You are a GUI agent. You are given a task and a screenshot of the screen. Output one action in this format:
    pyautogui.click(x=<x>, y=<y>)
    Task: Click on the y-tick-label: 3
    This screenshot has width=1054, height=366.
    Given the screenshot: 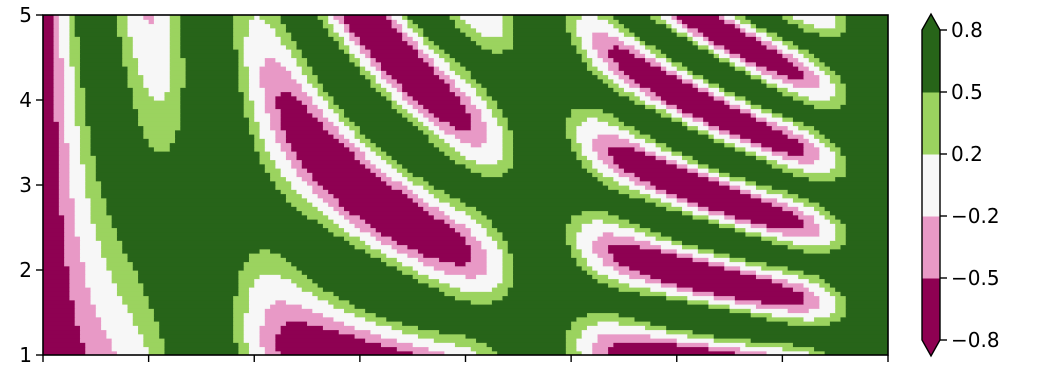 What is the action you would take?
    pyautogui.click(x=25, y=185)
    